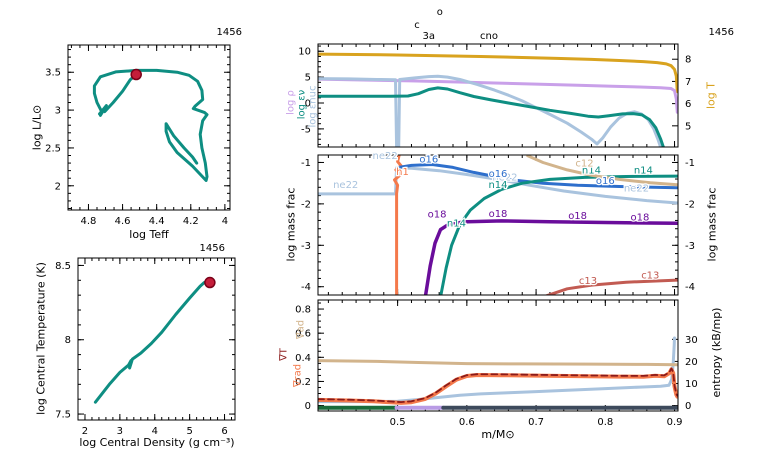  I want to click on grad-ad-axis-label: ∇ad, so click(301, 329).